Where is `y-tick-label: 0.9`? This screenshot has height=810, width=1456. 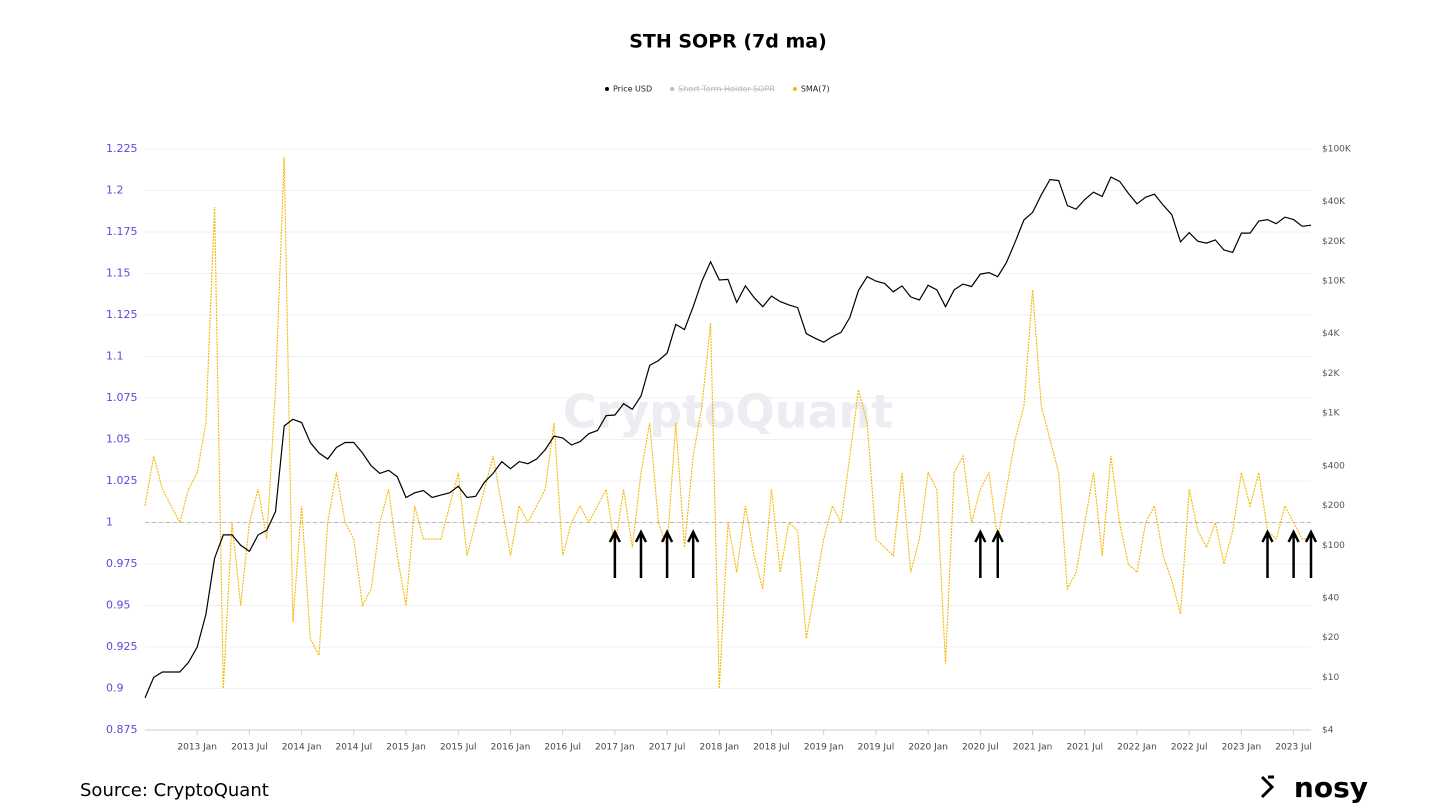
y-tick-label: 0.9 is located at coordinates (115, 688).